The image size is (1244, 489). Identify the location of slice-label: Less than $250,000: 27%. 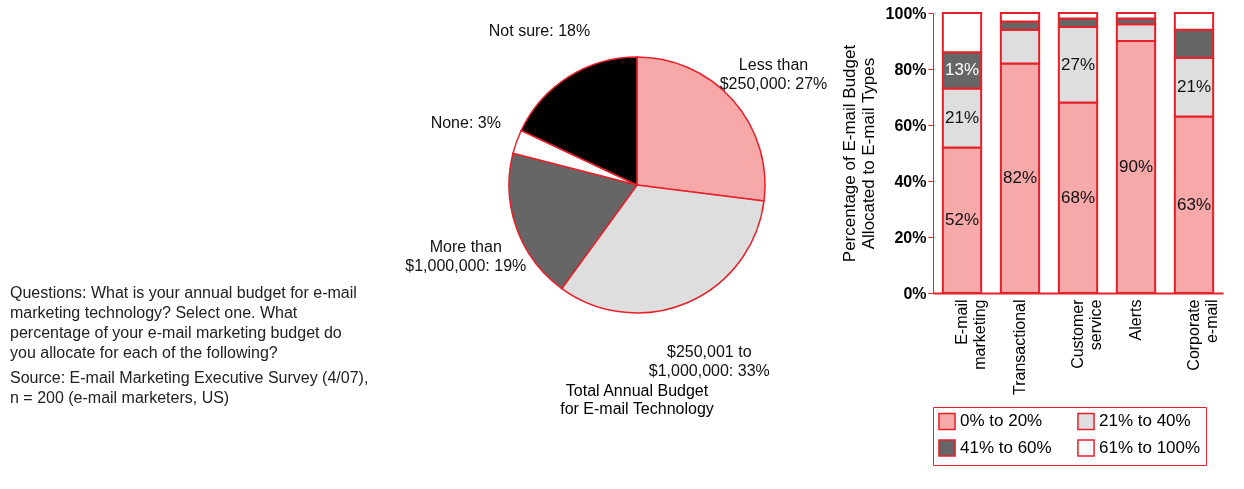
(773, 73).